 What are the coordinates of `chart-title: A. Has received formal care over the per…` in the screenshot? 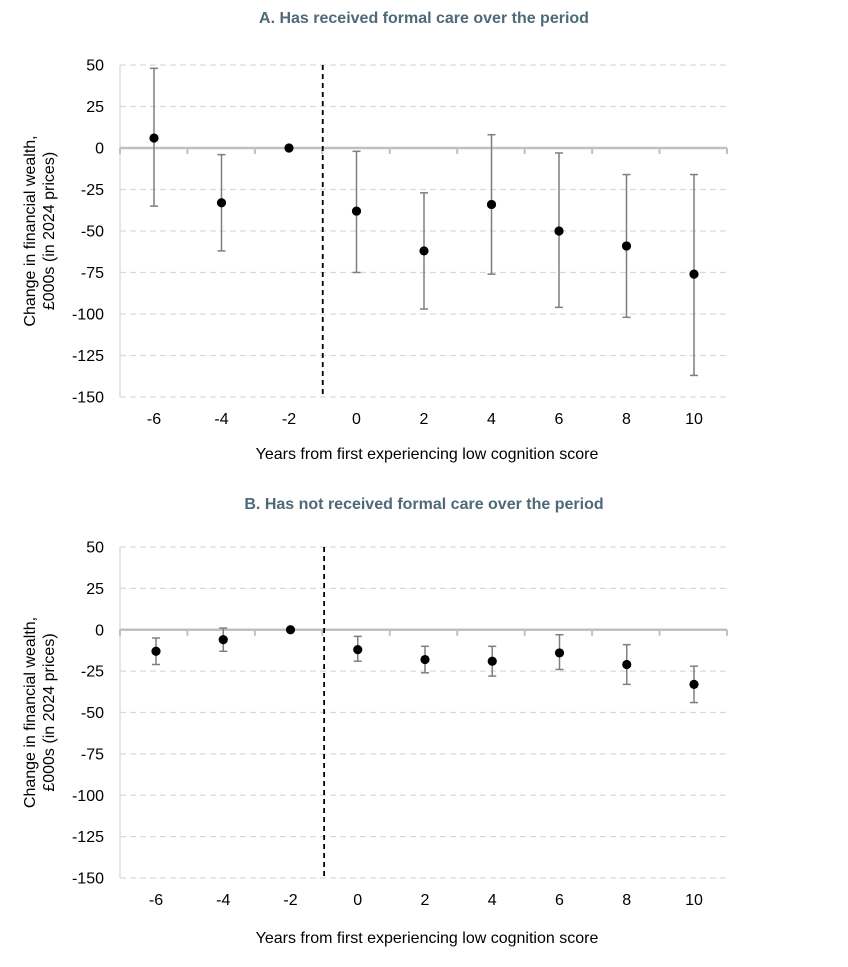 It's located at (424, 18).